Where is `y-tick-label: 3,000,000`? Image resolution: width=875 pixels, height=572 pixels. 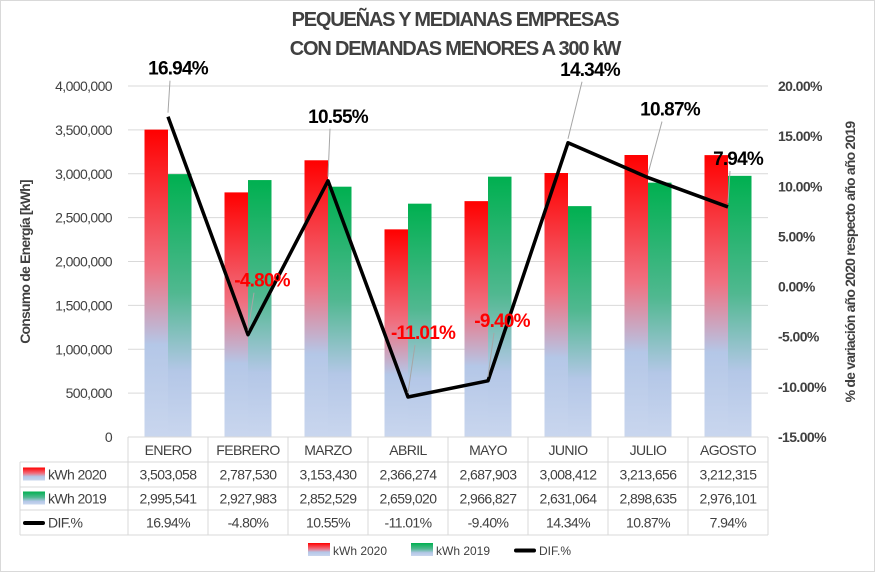
y-tick-label: 3,000,000 is located at coordinates (84, 174).